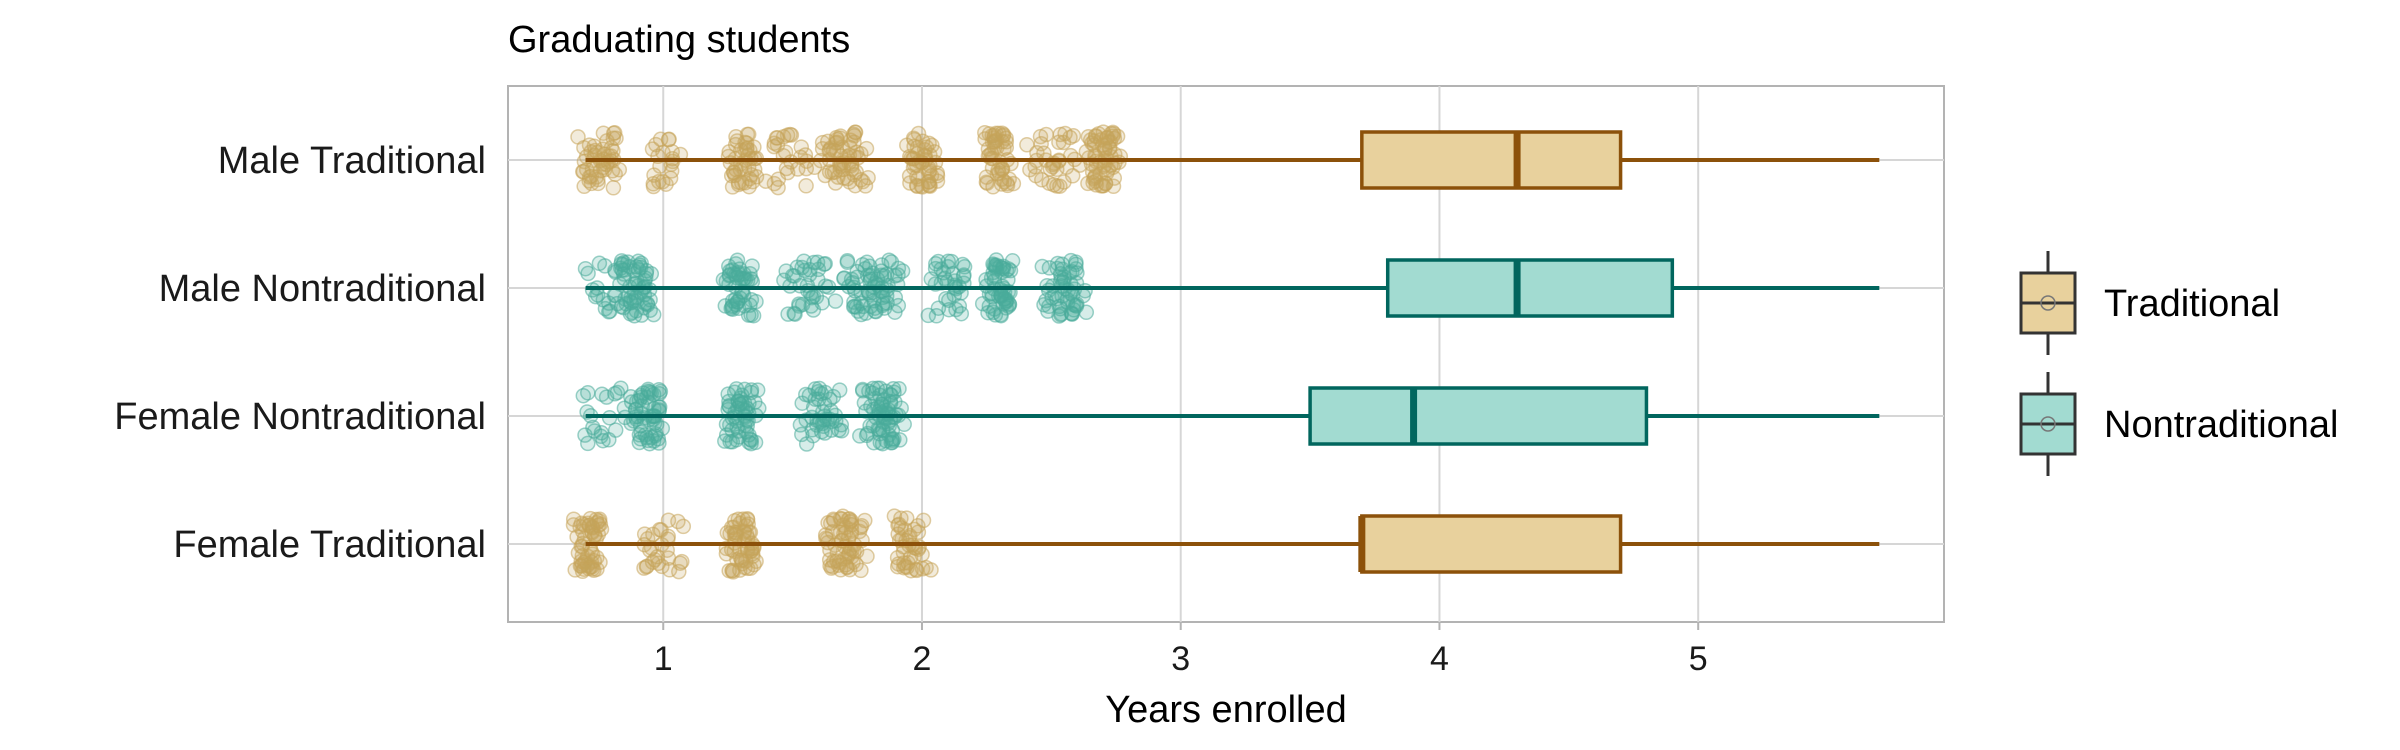 This screenshot has height=750, width=2400. What do you see at coordinates (1698, 659) in the screenshot?
I see `x-tick-label: 5` at bounding box center [1698, 659].